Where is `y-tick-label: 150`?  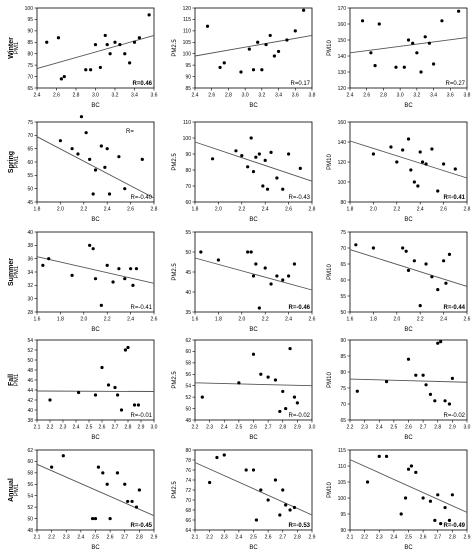
y-tick-label: 150 is located at coordinates (342, 41).